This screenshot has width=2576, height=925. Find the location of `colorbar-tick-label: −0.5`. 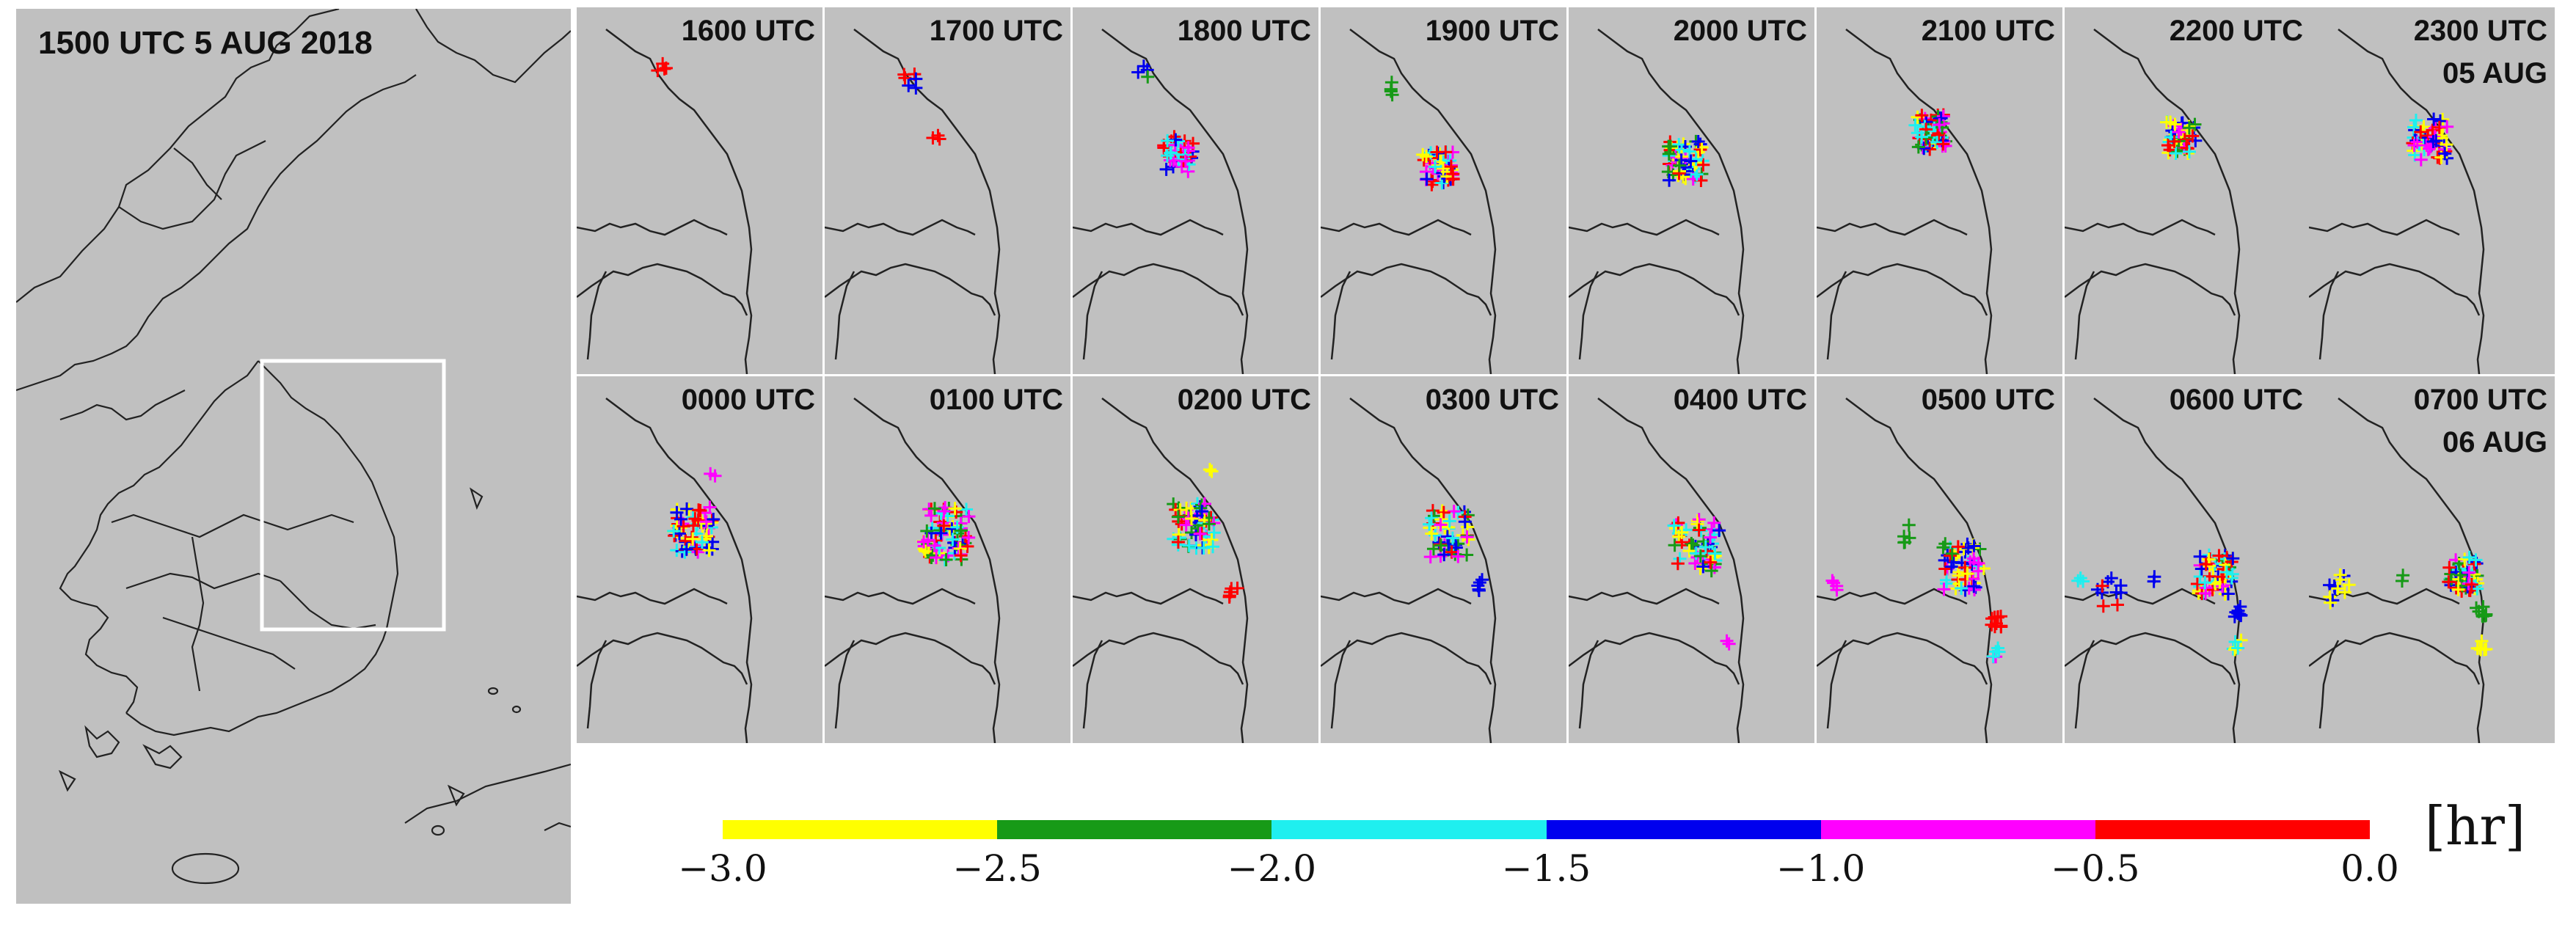

colorbar-tick-label: −0.5 is located at coordinates (2096, 868).